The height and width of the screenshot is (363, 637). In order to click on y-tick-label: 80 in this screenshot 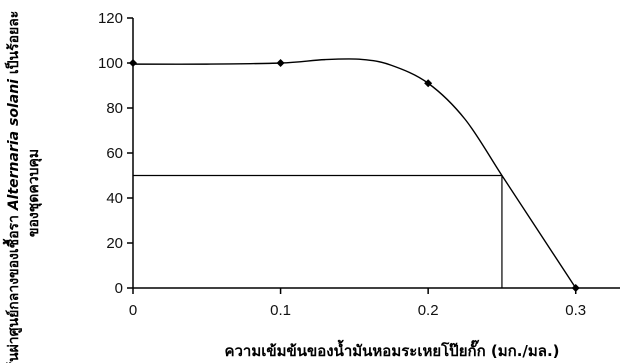, I will do `click(114, 108)`.